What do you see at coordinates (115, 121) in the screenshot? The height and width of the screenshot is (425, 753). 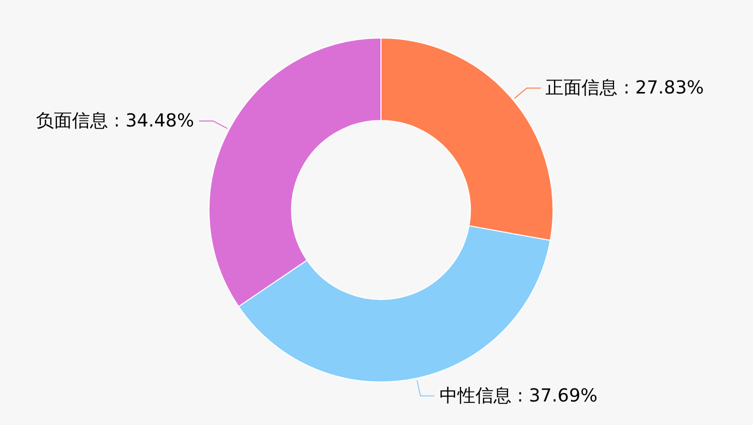 I see `slice-label: 负面信息 : 34.48%` at bounding box center [115, 121].